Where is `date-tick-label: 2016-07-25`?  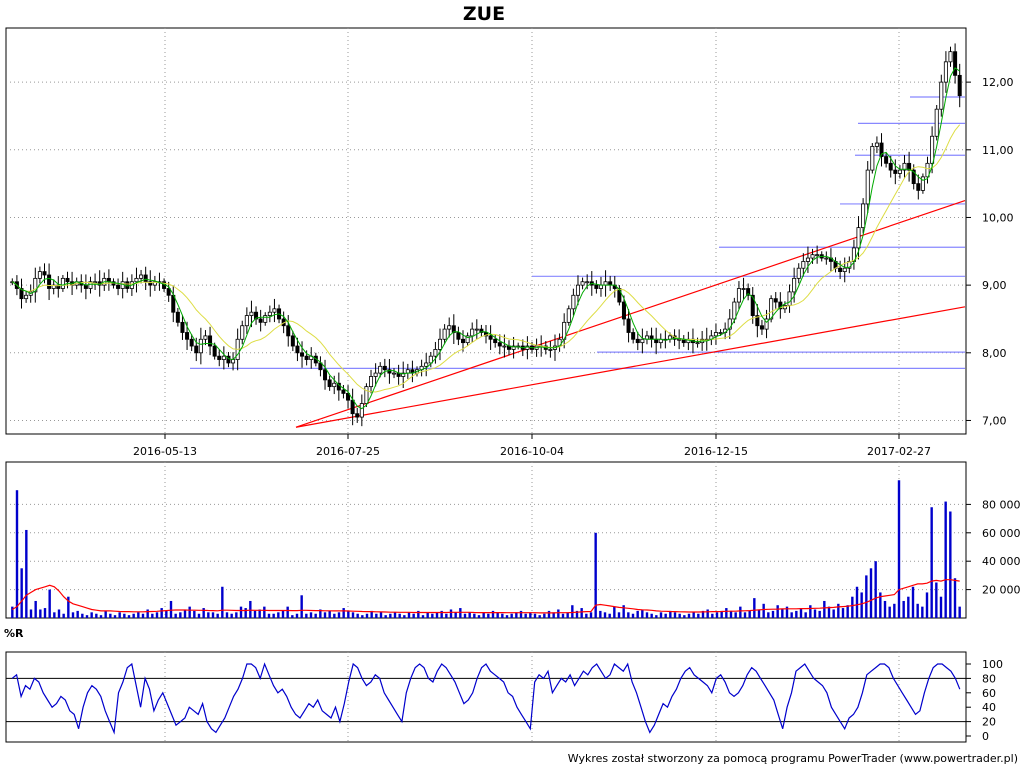 date-tick-label: 2016-07-25 is located at coordinates (348, 451).